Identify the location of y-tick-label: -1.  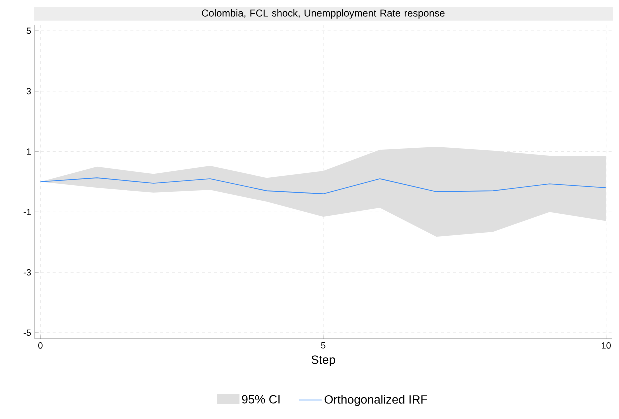
(28, 212).